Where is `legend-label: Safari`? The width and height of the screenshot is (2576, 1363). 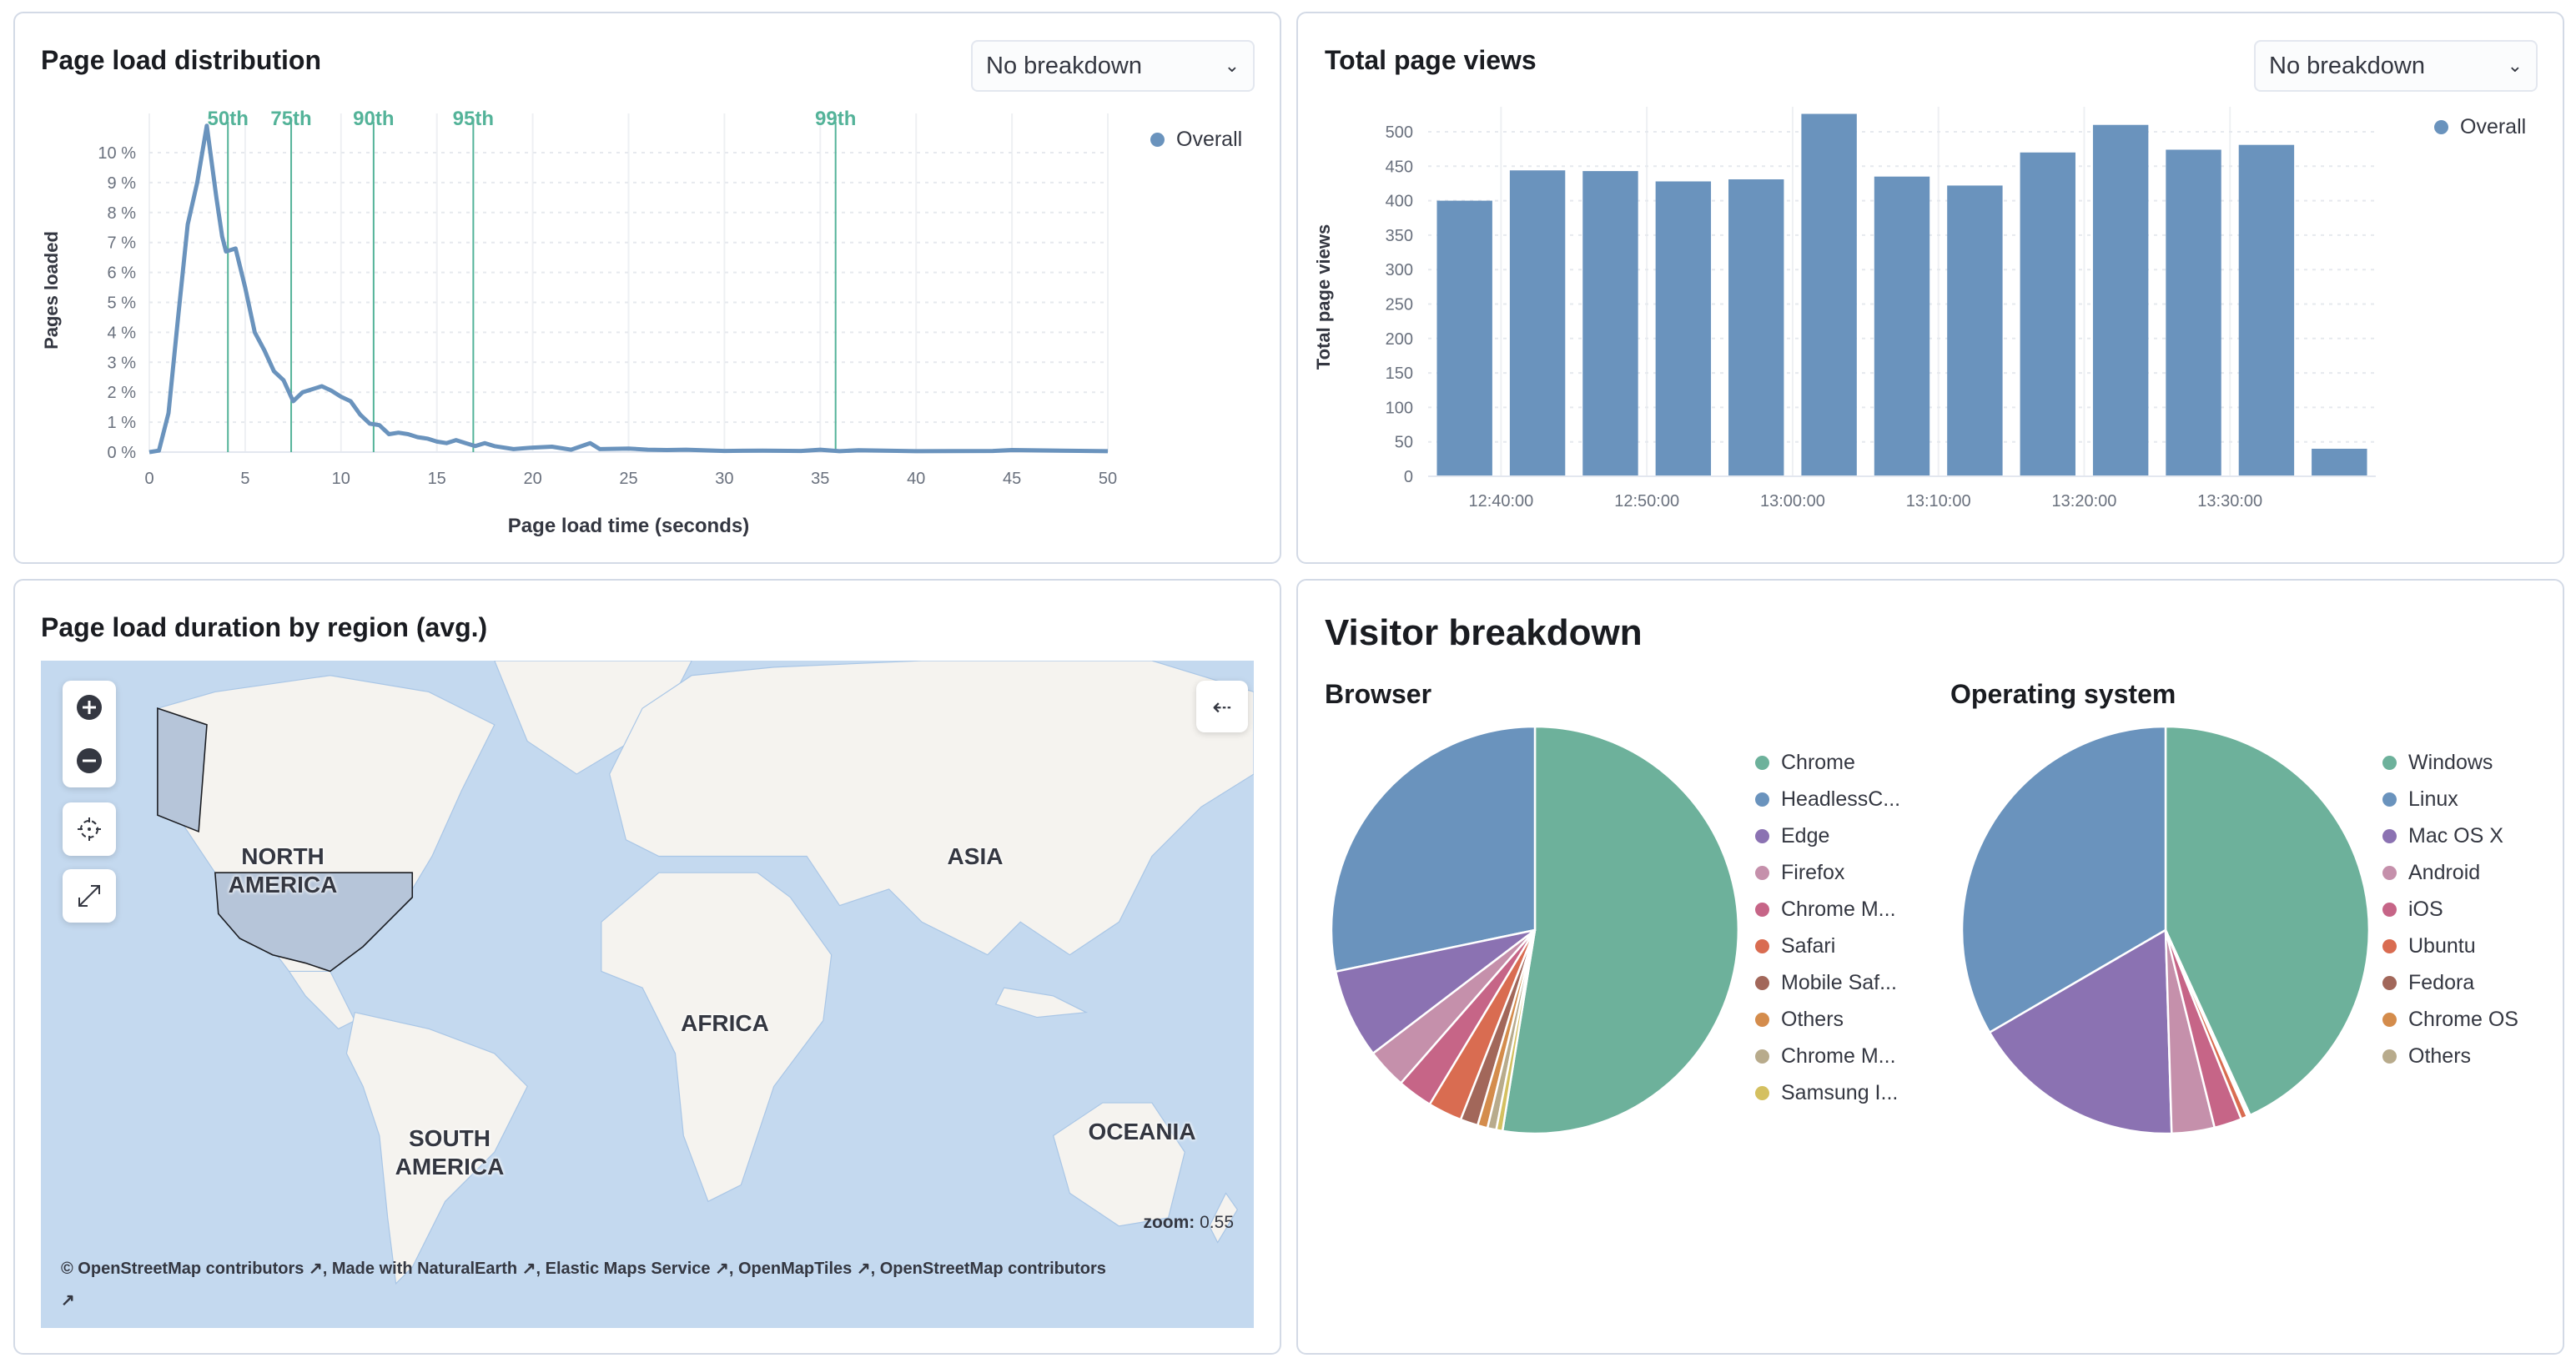 legend-label: Safari is located at coordinates (1808, 945).